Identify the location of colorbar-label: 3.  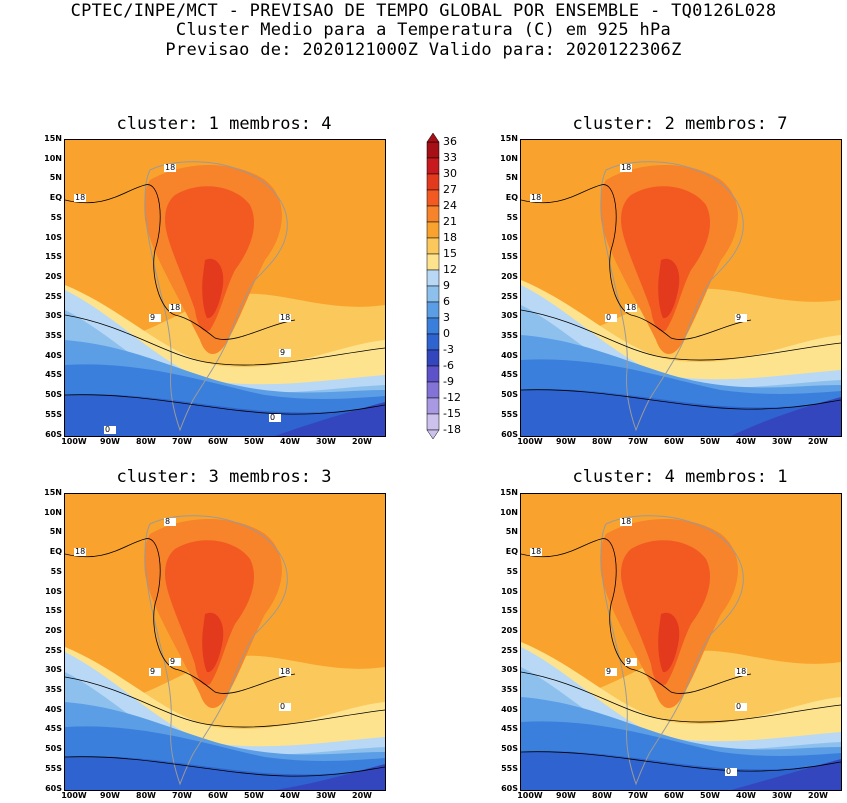
(446, 317).